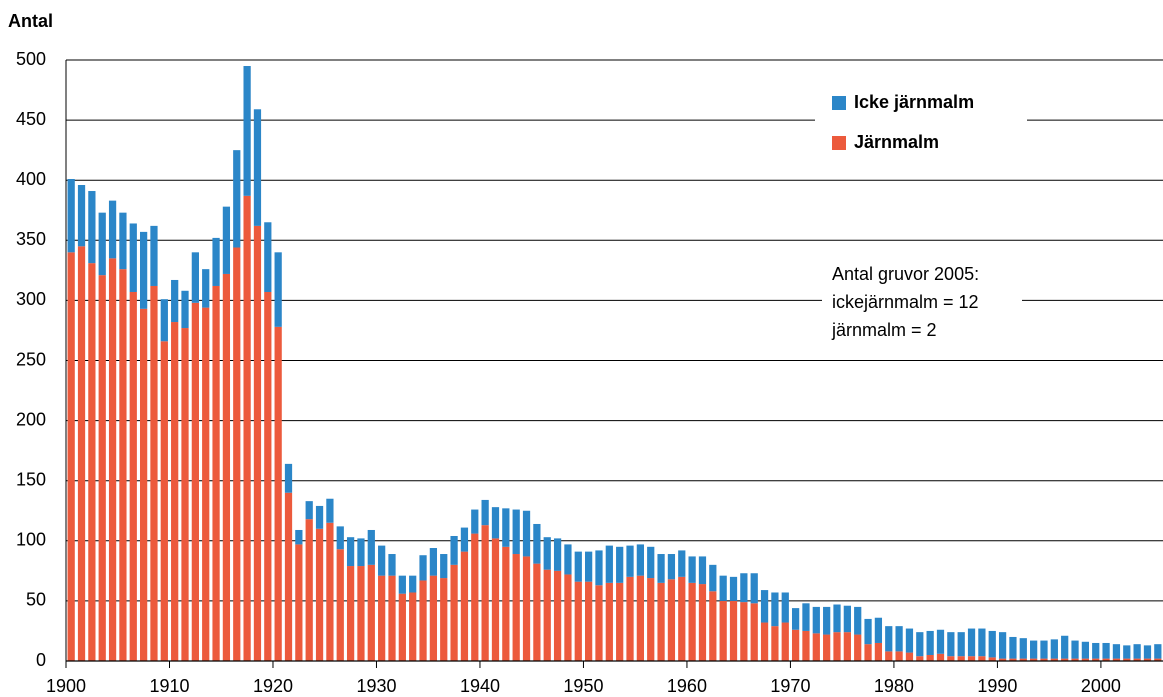 This screenshot has height=697, width=1163. What do you see at coordinates (1101, 686) in the screenshot?
I see `x-tick-label: 2000` at bounding box center [1101, 686].